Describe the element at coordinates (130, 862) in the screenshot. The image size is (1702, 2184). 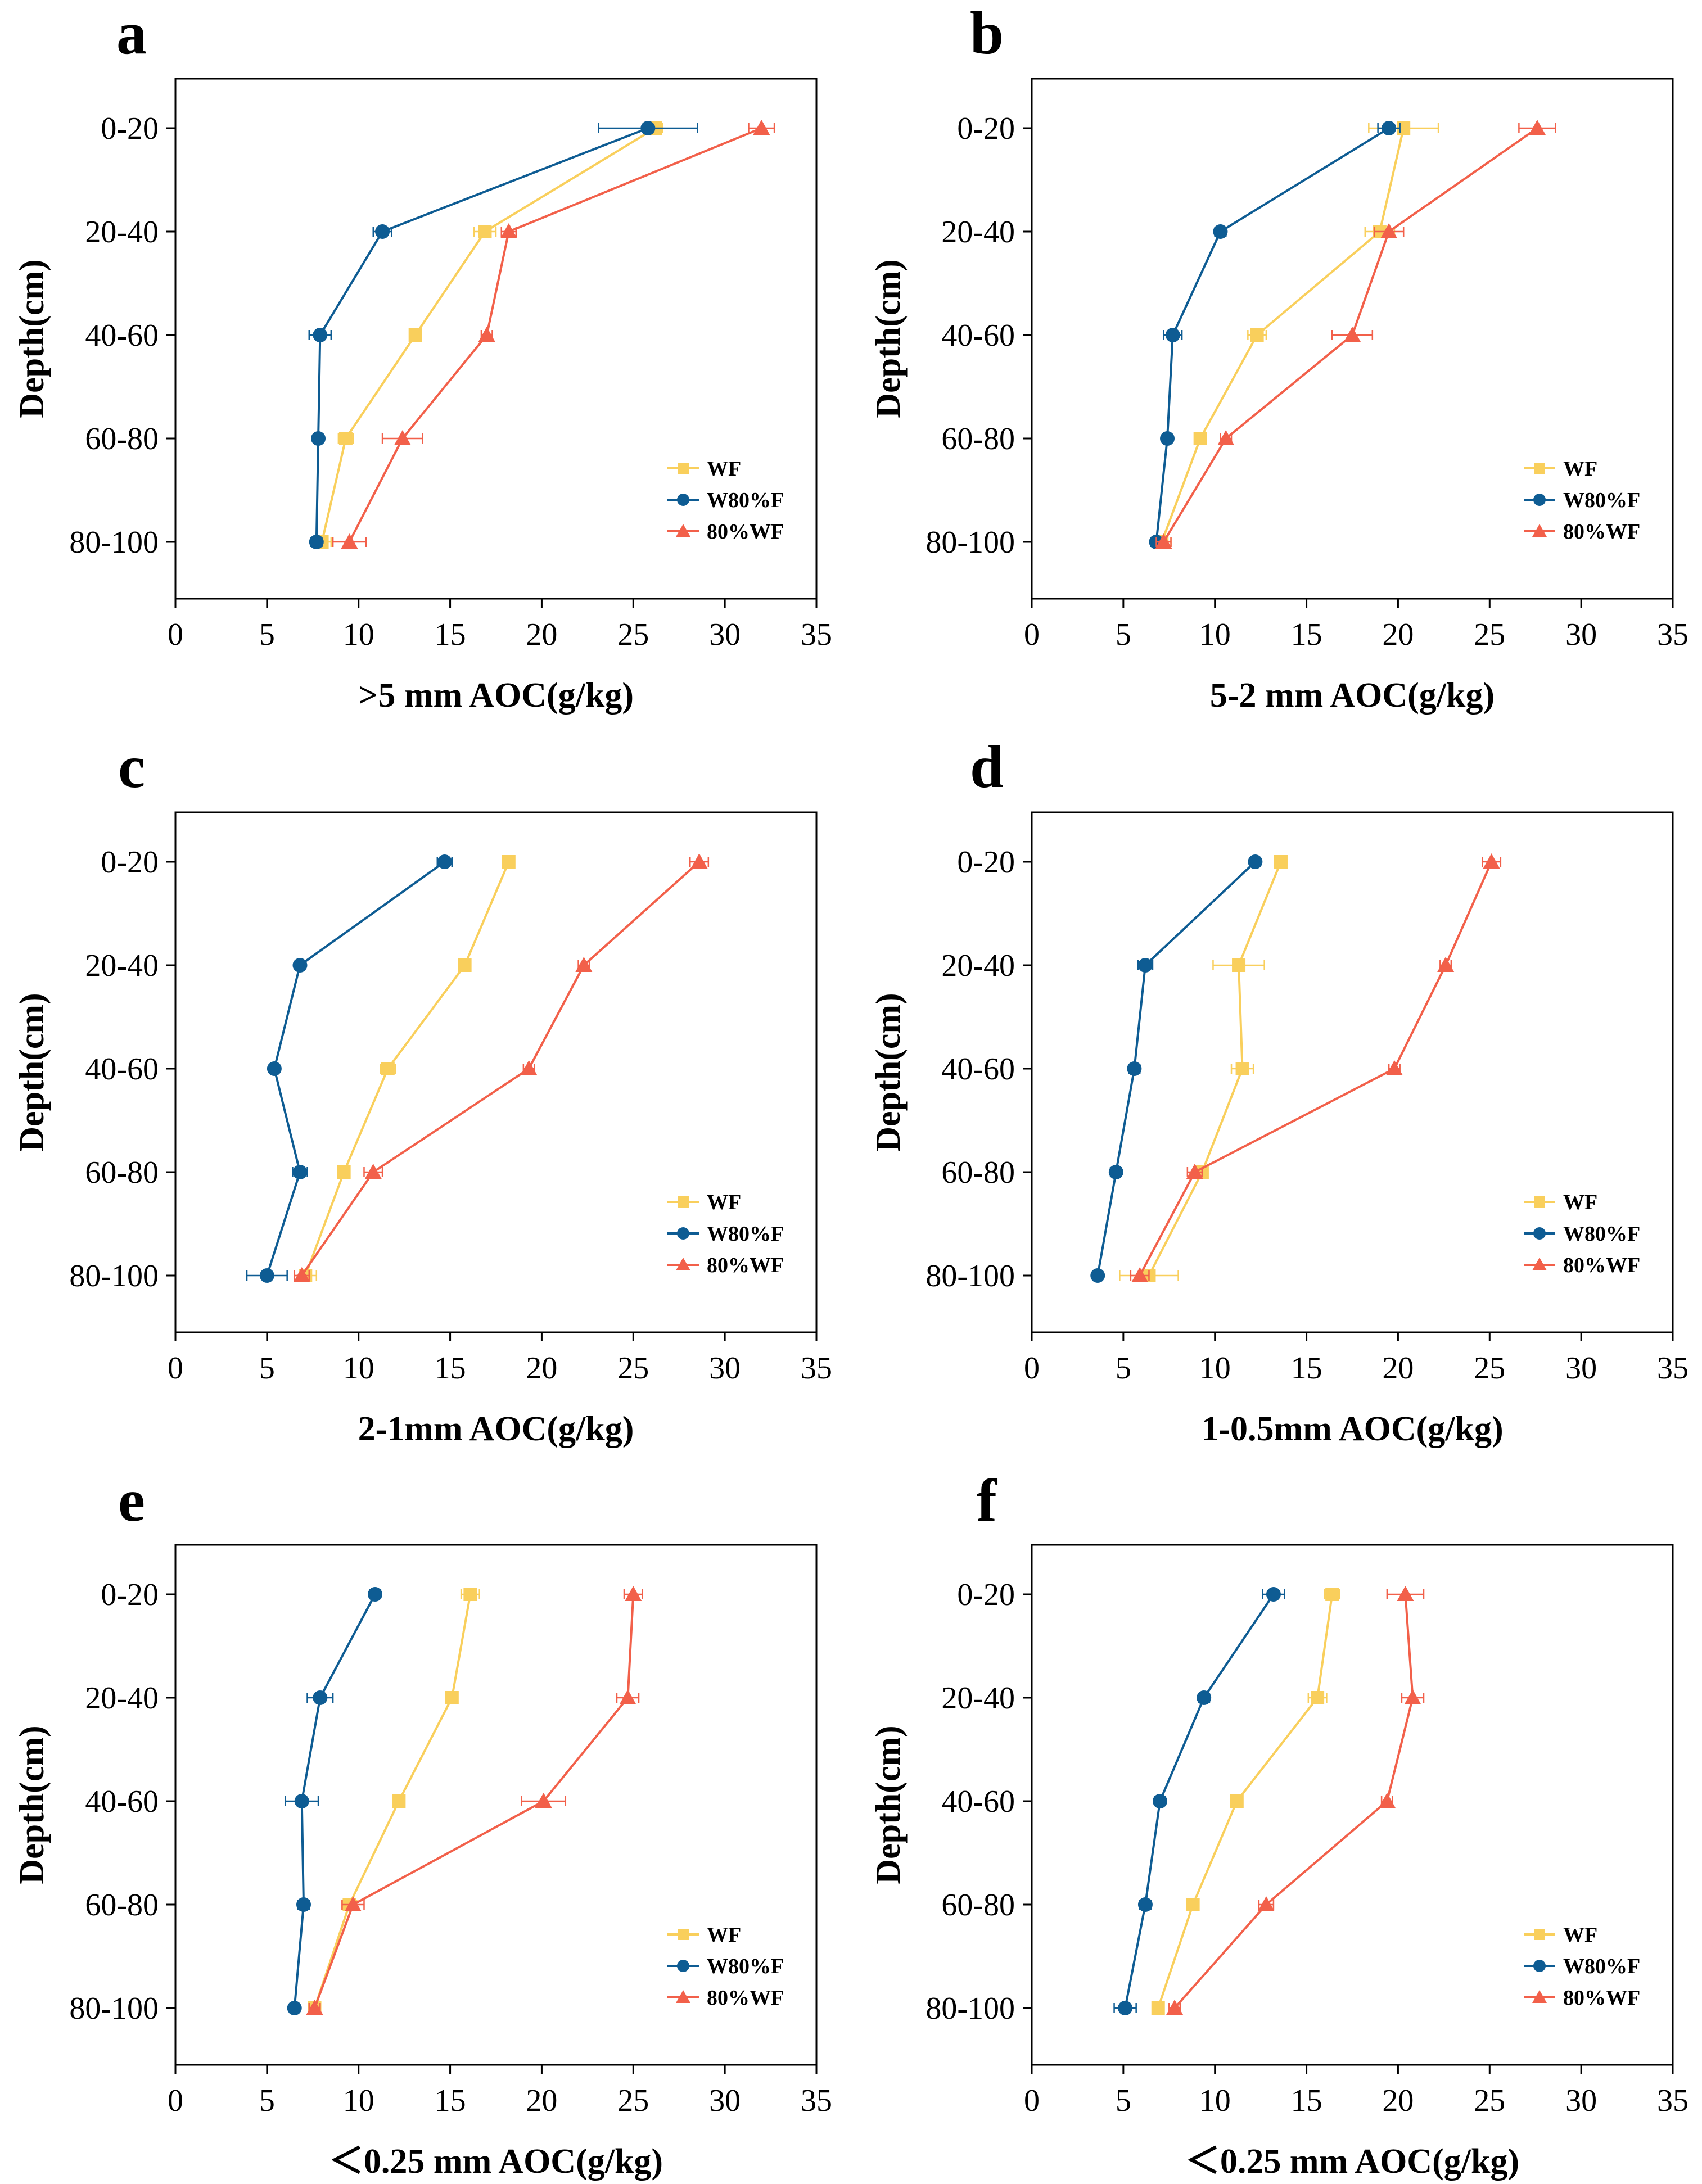
I see `y-tick-label: 0-20` at that location.